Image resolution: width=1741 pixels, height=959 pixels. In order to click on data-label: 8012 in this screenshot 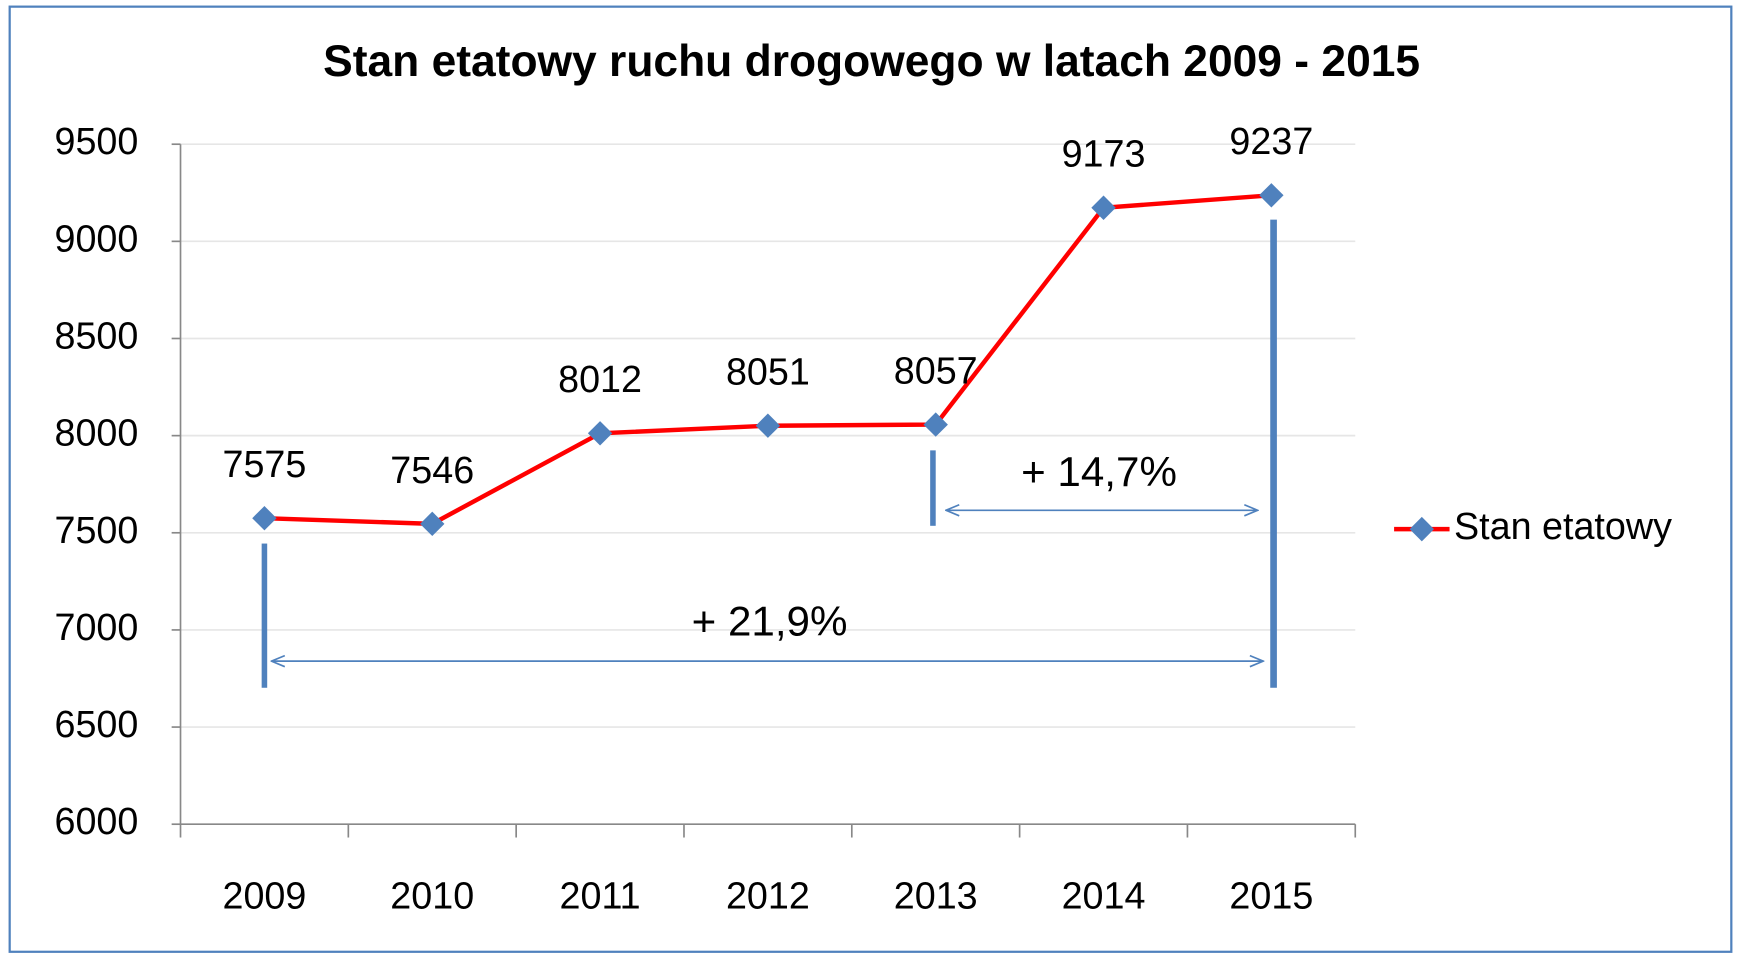, I will do `click(600, 379)`.